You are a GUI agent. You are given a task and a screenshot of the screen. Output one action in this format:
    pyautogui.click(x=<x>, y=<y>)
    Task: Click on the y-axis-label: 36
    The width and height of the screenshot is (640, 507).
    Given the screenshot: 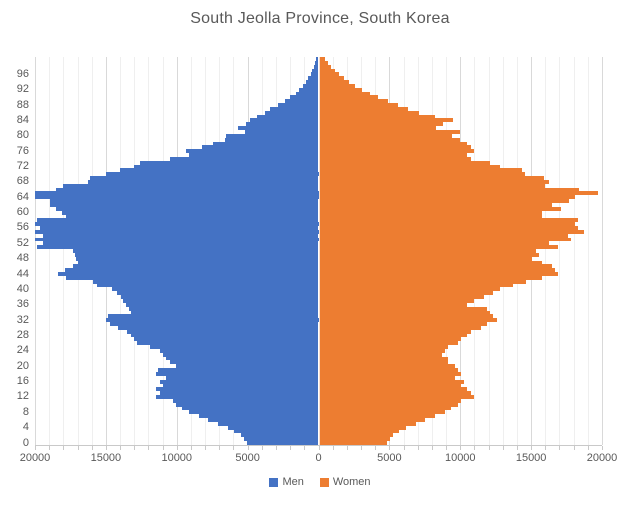 What is the action you would take?
    pyautogui.click(x=22, y=304)
    